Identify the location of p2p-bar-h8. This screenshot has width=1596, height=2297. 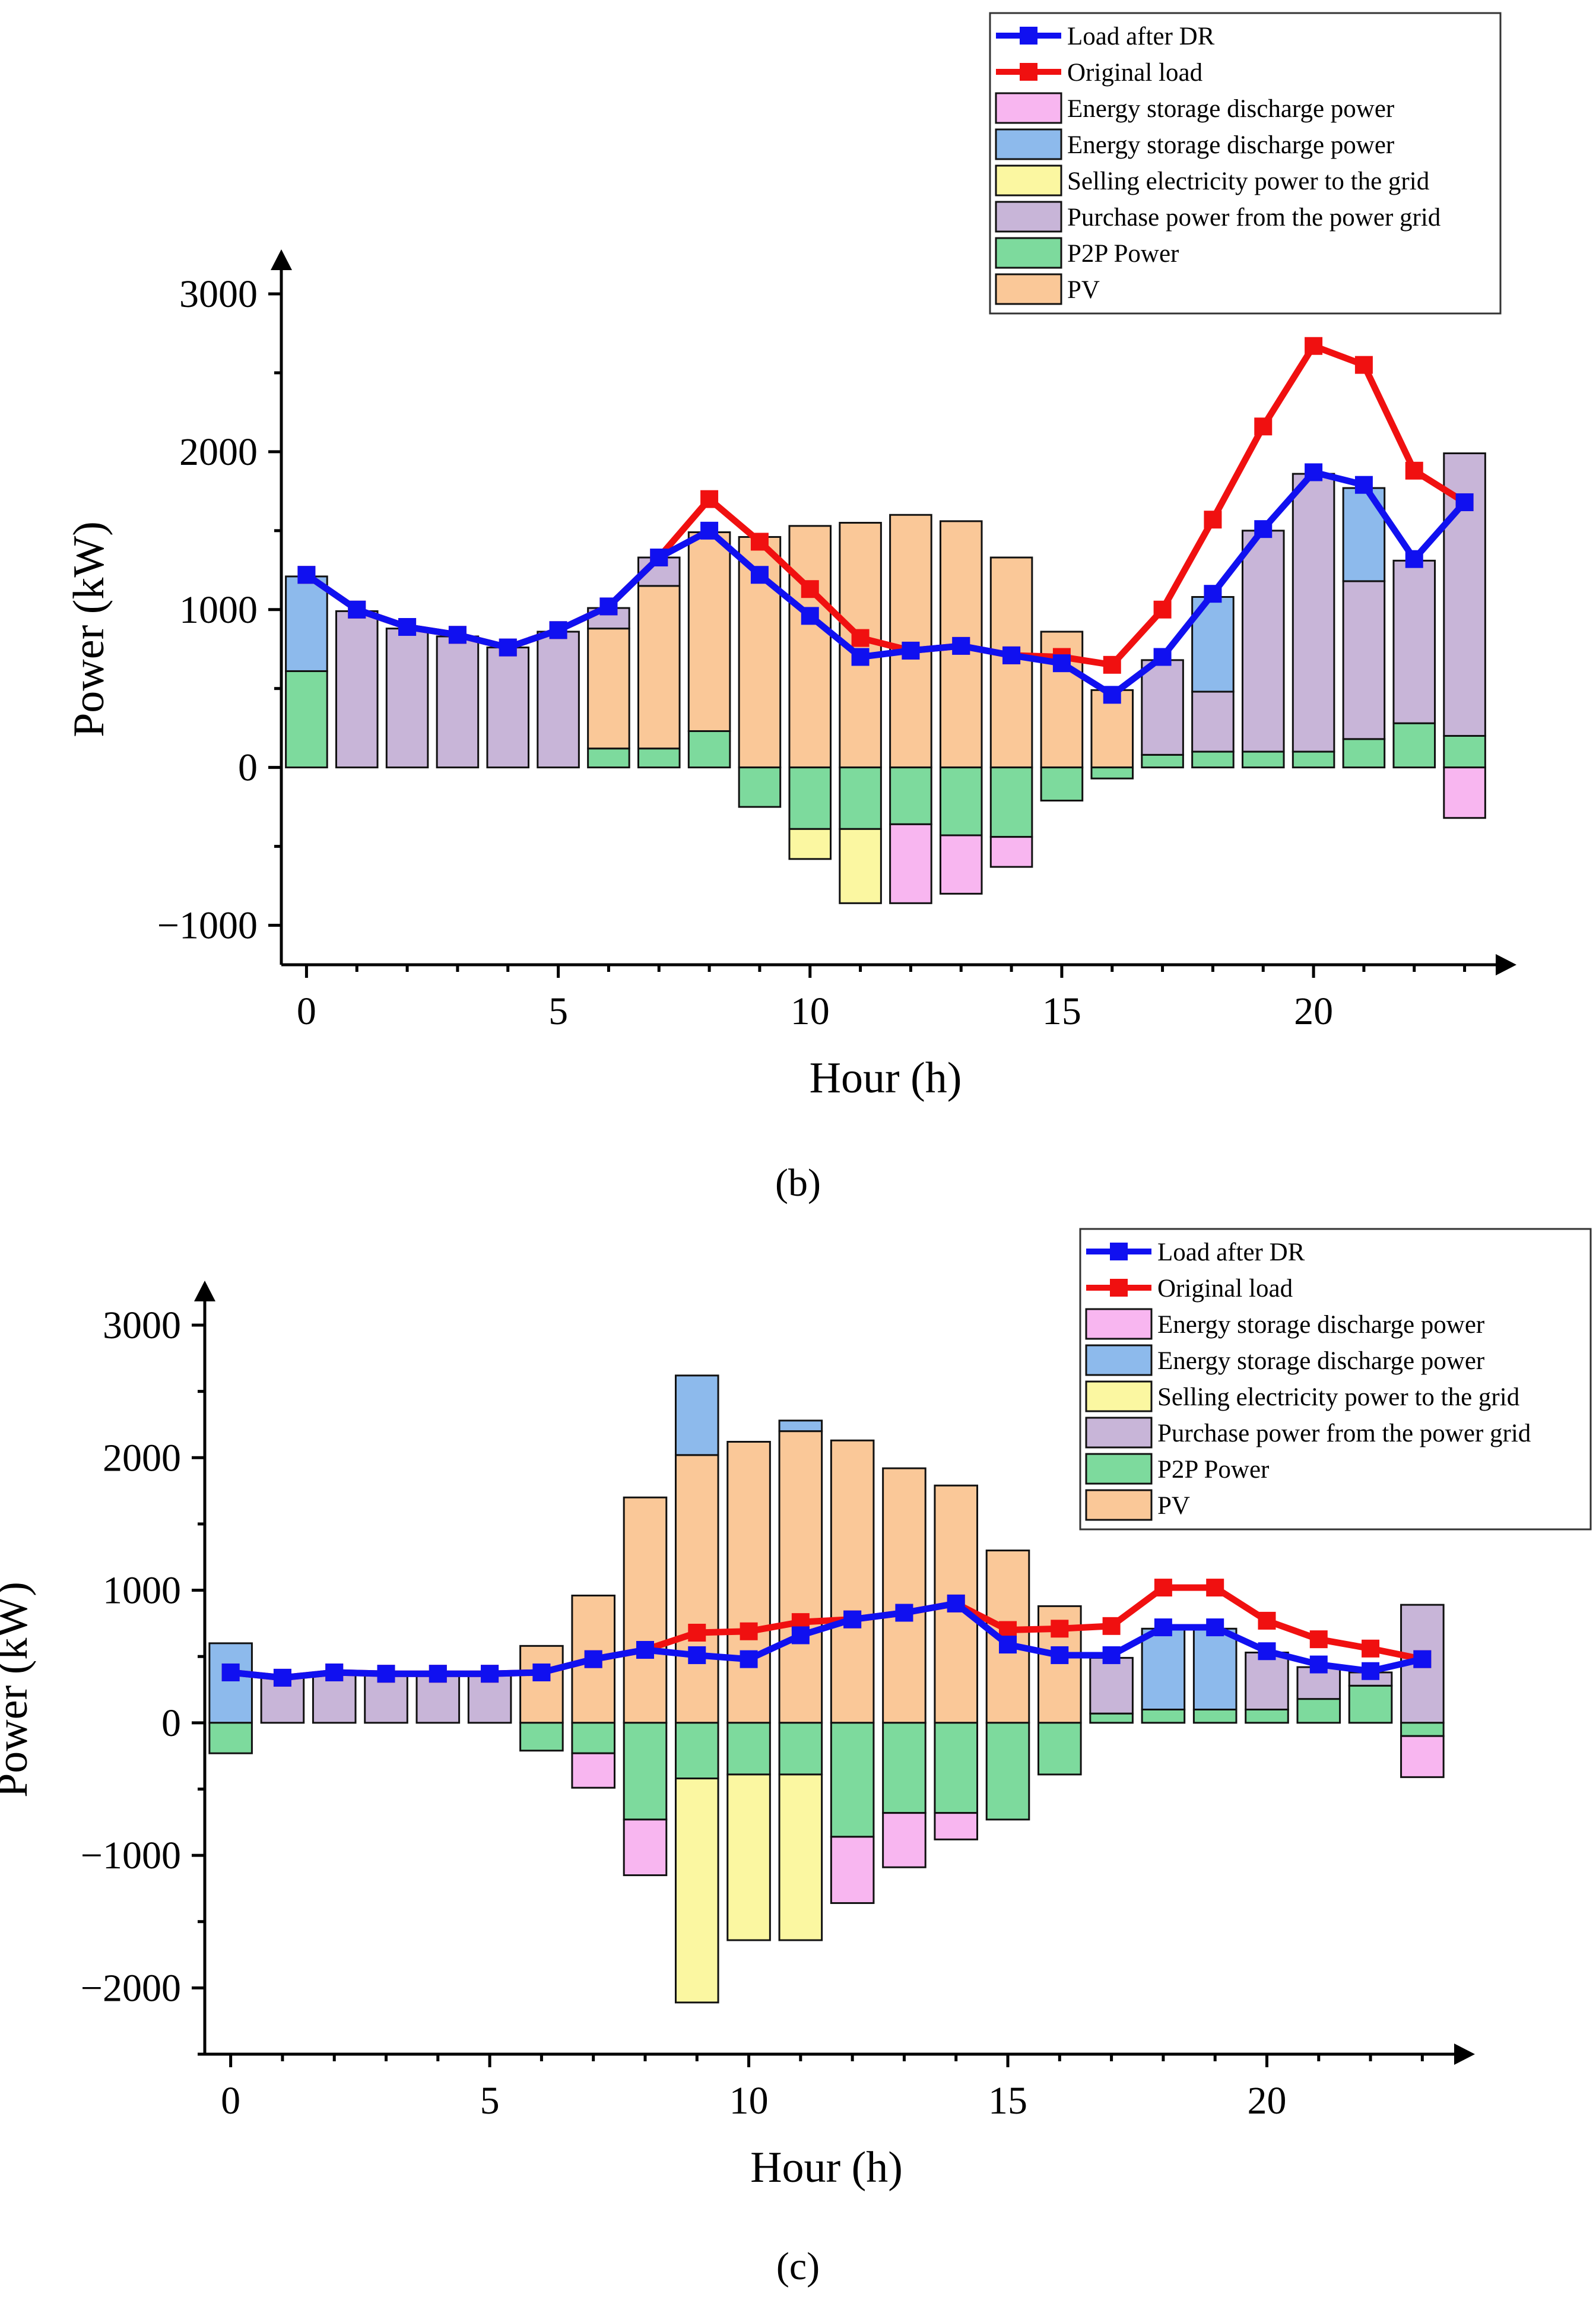
(709, 749).